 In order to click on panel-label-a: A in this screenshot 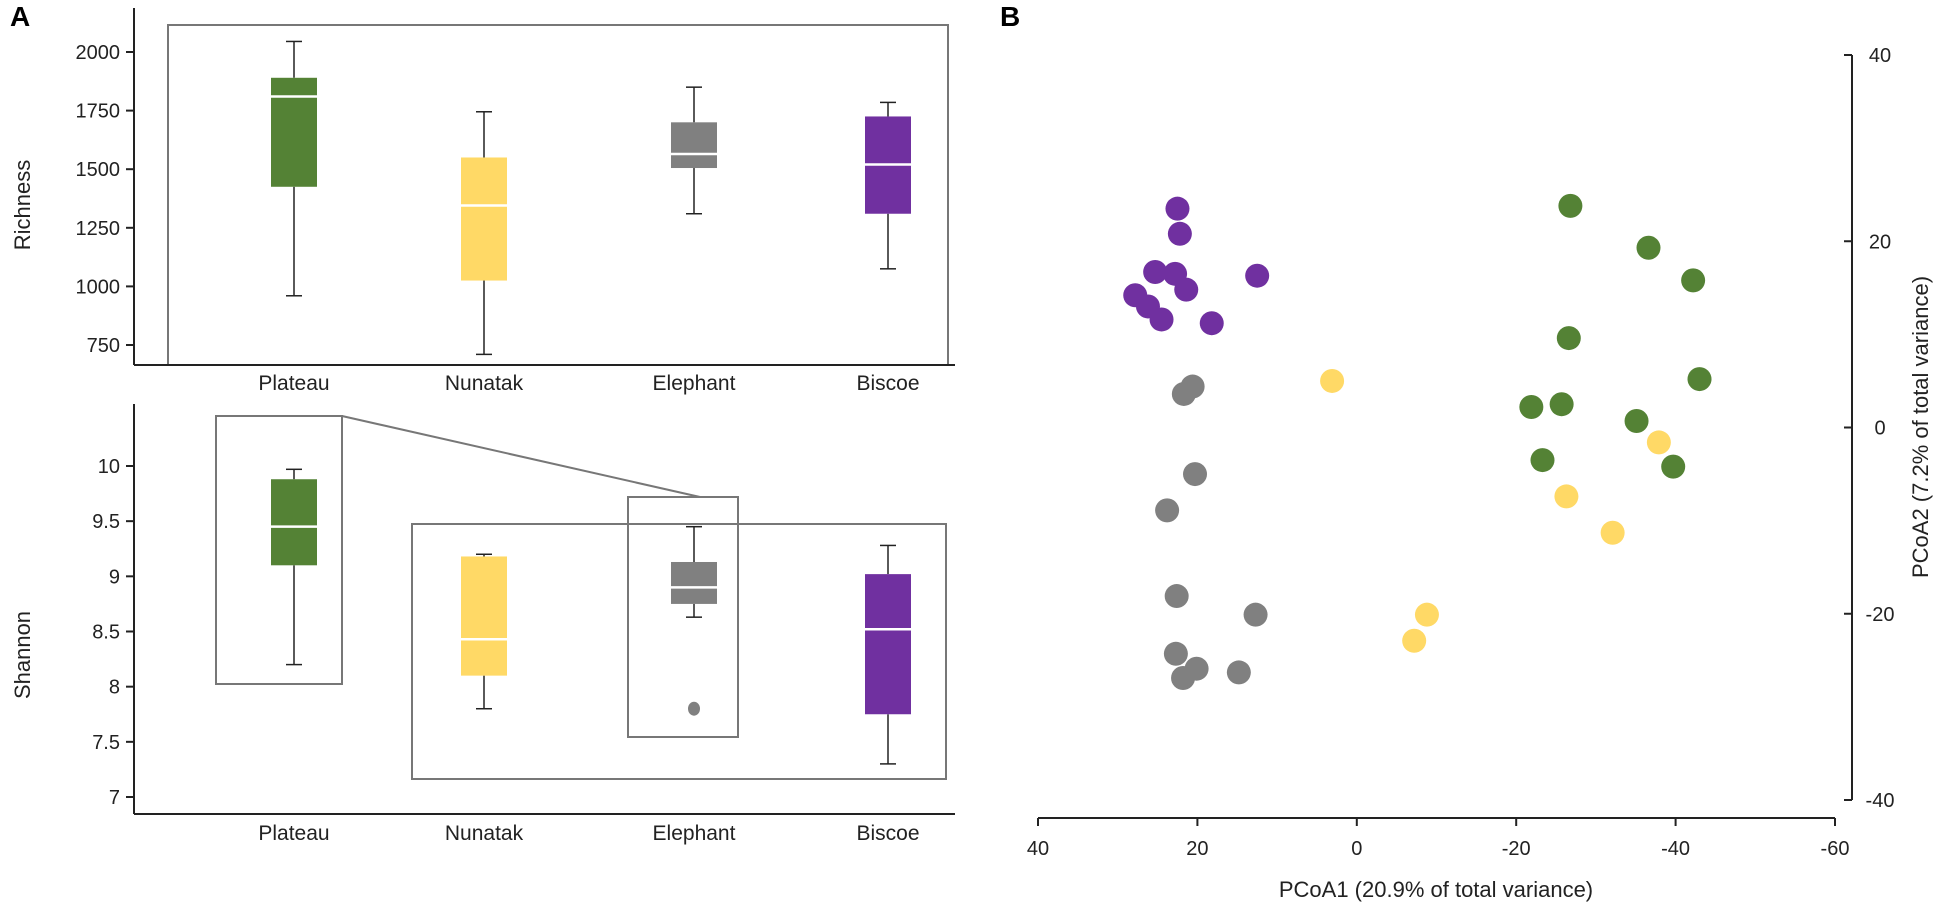, I will do `click(20, 16)`.